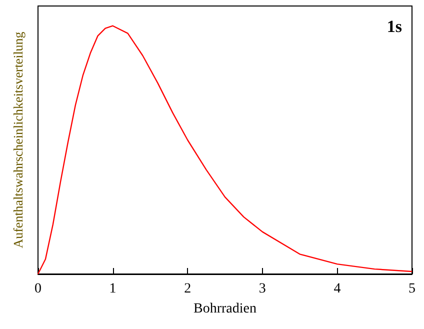 Image resolution: width=424 pixels, height=329 pixels. What do you see at coordinates (18, 139) in the screenshot?
I see `y-axis-title: Aufenthaltswahrscheinlichkeitsverteilung` at bounding box center [18, 139].